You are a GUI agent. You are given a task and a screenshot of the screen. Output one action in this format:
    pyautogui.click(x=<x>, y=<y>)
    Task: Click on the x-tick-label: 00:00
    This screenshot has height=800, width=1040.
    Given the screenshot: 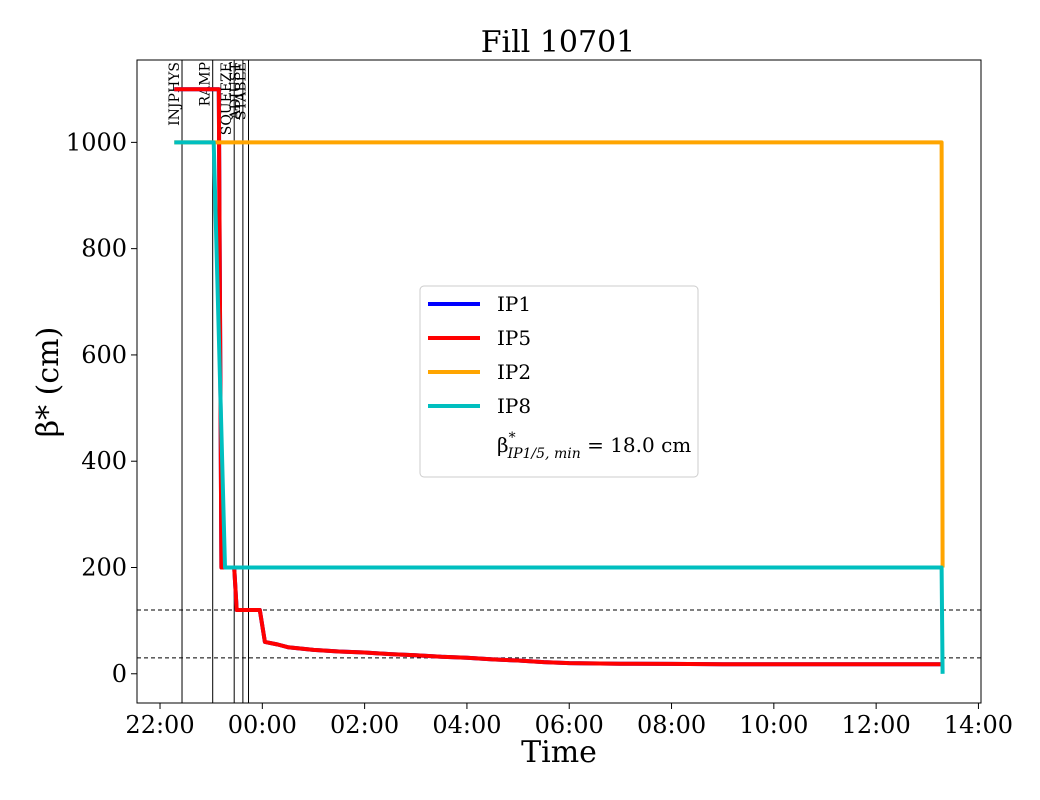 What is the action you would take?
    pyautogui.click(x=262, y=725)
    